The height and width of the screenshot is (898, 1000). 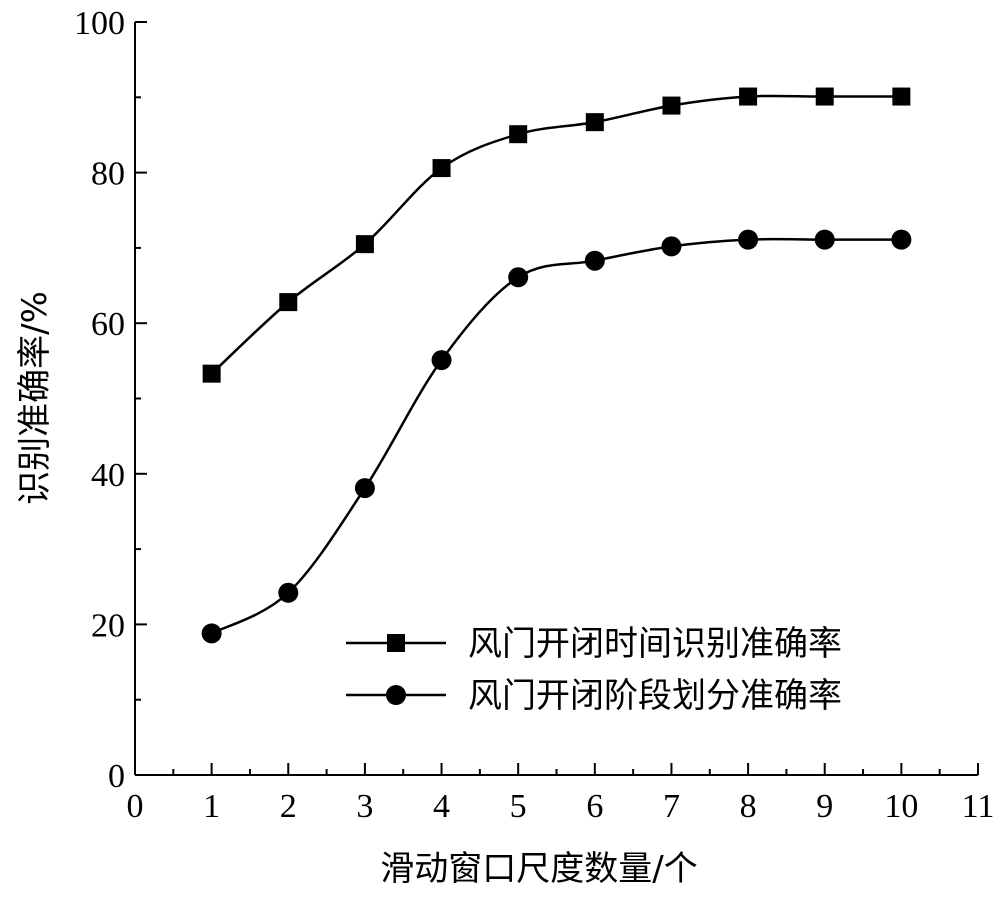 I want to click on x-tick-label: 7, so click(x=671, y=806).